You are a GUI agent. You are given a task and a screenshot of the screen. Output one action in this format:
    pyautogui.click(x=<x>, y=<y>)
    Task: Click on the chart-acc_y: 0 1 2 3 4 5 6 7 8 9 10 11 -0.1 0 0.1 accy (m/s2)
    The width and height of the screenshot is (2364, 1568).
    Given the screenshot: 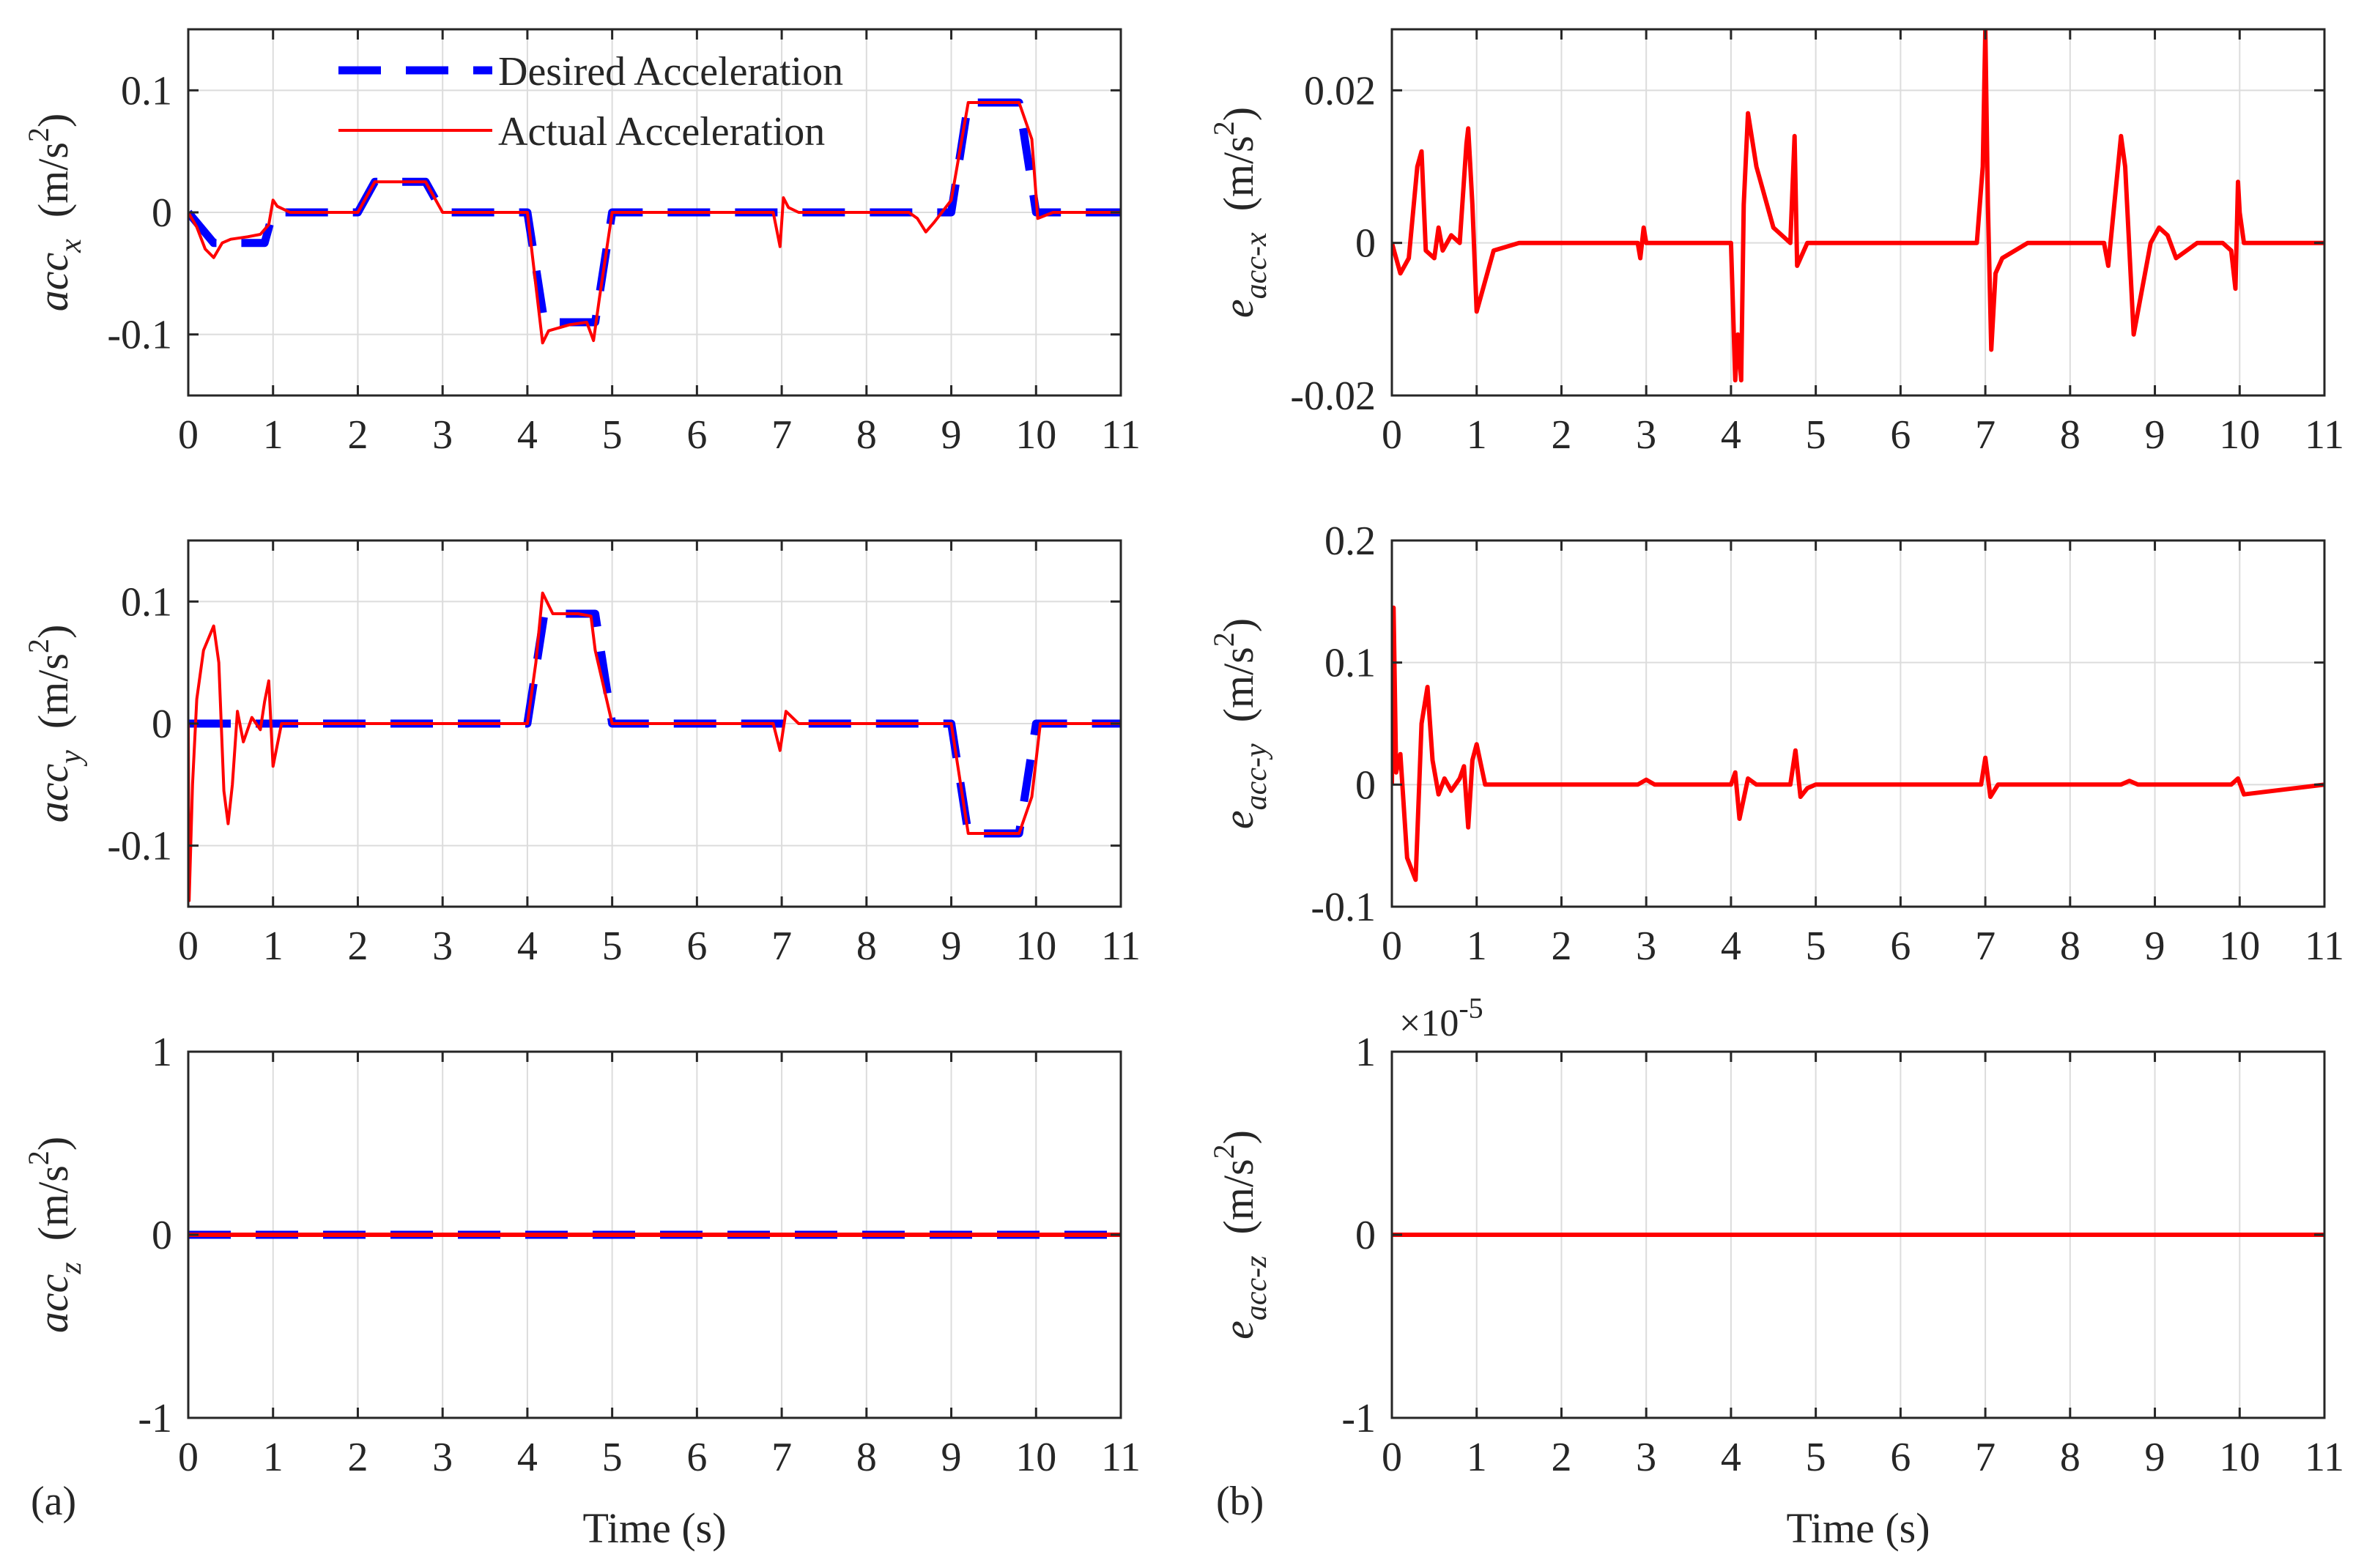 What is the action you would take?
    pyautogui.click(x=581, y=754)
    